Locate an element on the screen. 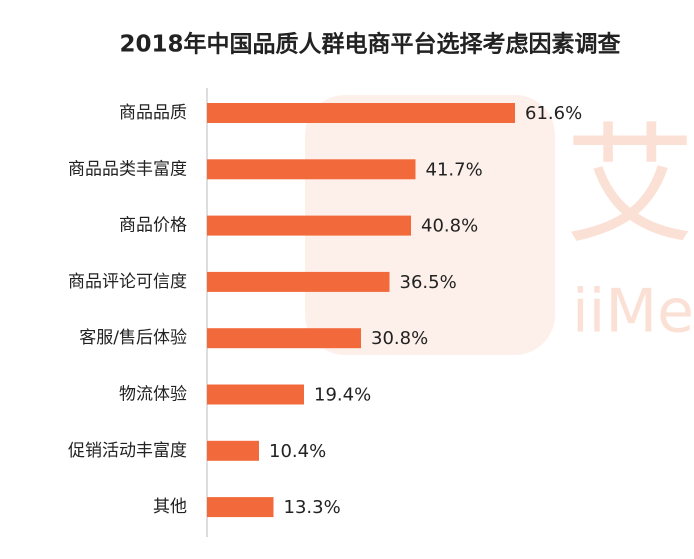 The height and width of the screenshot is (559, 694). value-label: 19.4% is located at coordinates (342, 395).